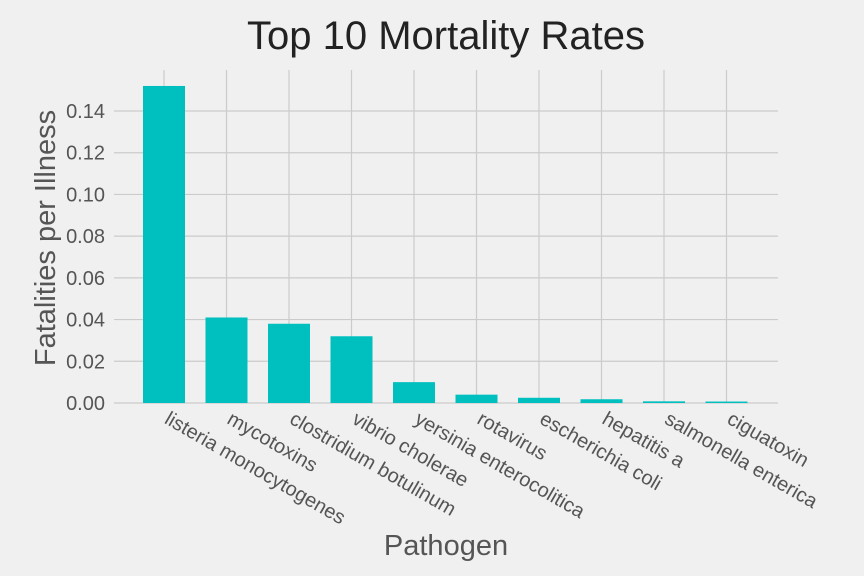 Image resolution: width=864 pixels, height=576 pixels. What do you see at coordinates (85, 154) in the screenshot?
I see `y-tick-label: 0.12` at bounding box center [85, 154].